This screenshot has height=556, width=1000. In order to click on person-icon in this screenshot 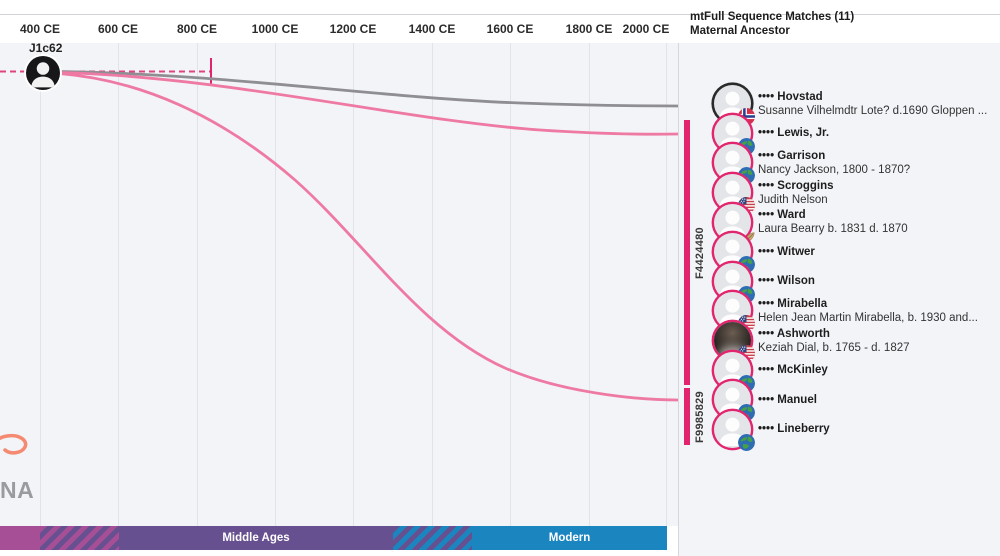, I will do `click(43, 75)`.